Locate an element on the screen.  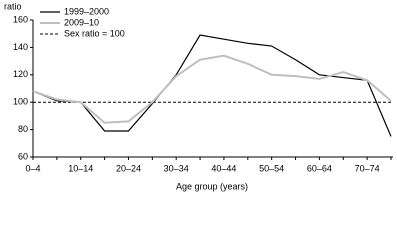
x-tick-label: 70–74 is located at coordinates (367, 168).